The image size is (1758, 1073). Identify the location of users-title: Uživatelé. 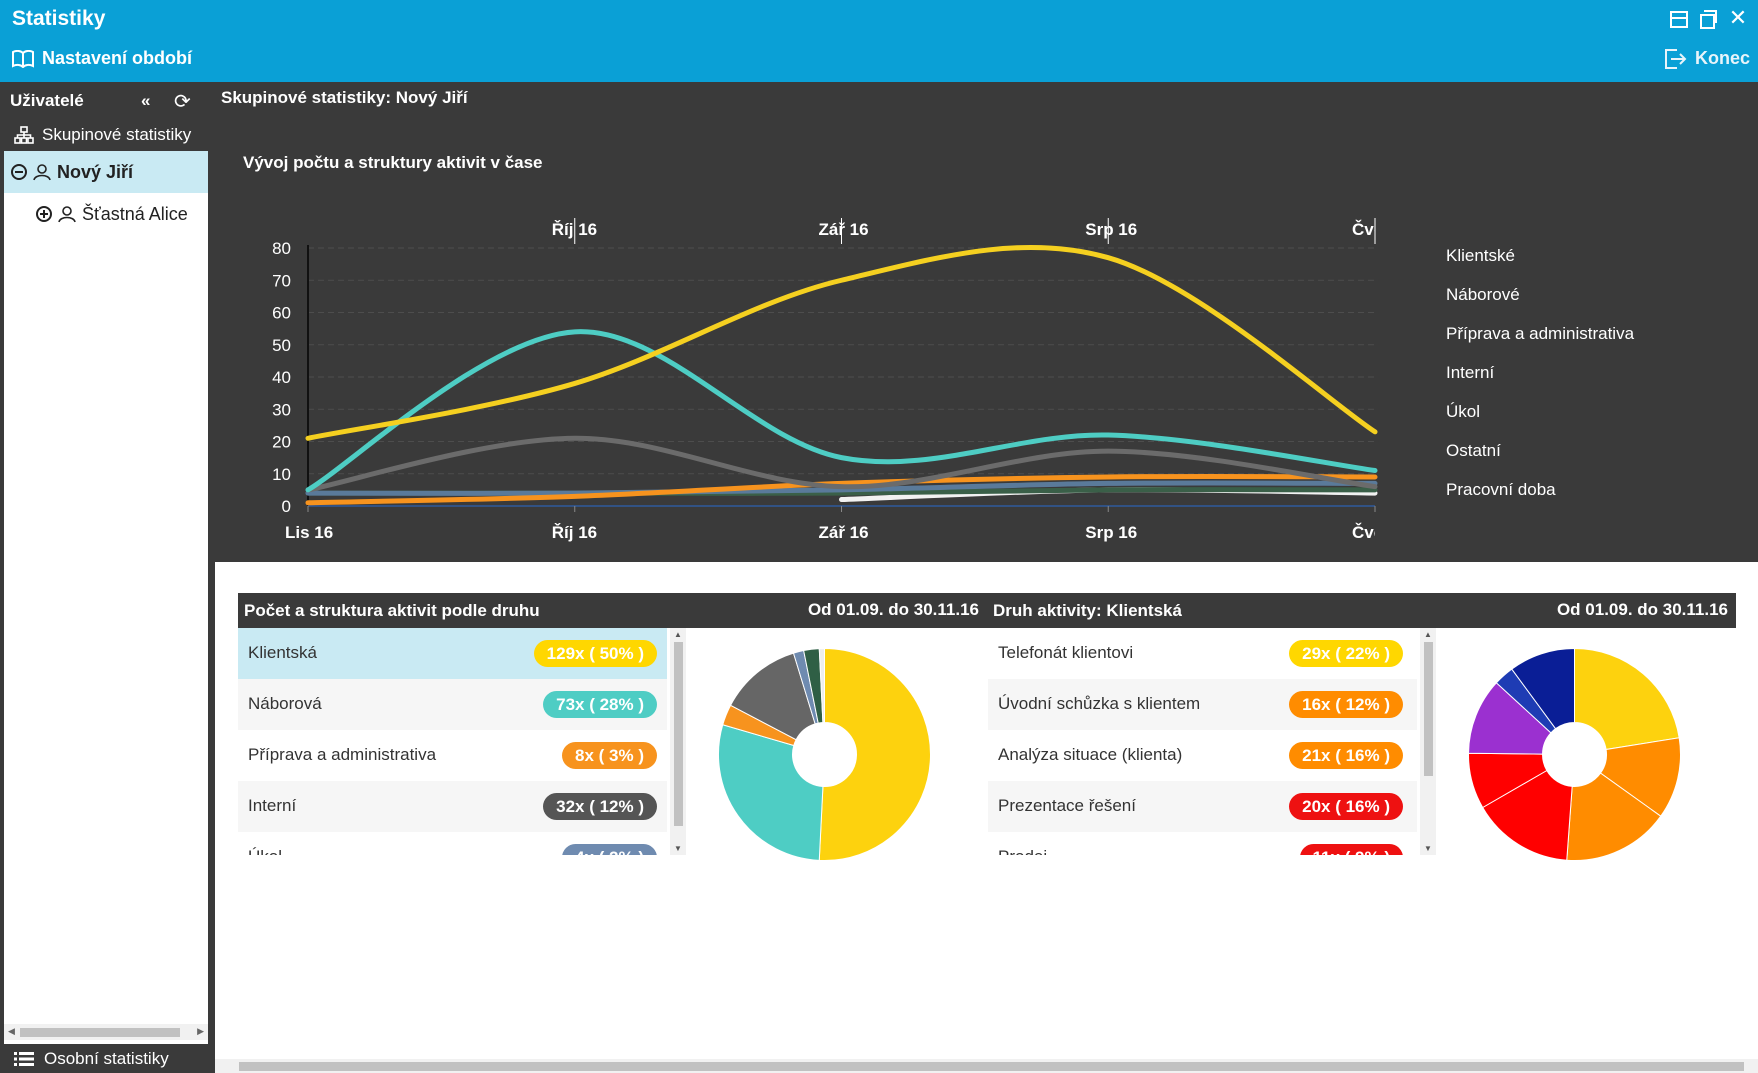
(47, 100).